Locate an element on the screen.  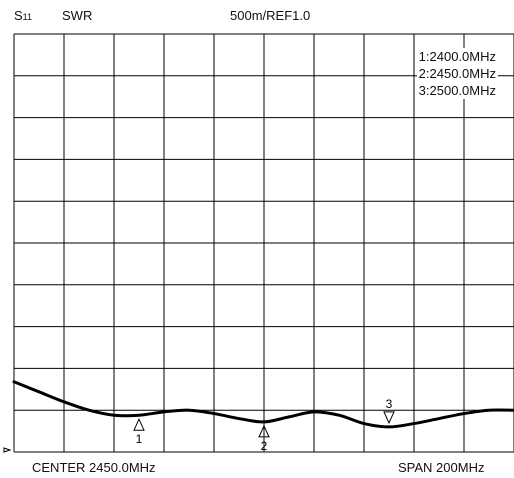
center-frequency-label: CENTER 2450.0MHz is located at coordinates (94, 467).